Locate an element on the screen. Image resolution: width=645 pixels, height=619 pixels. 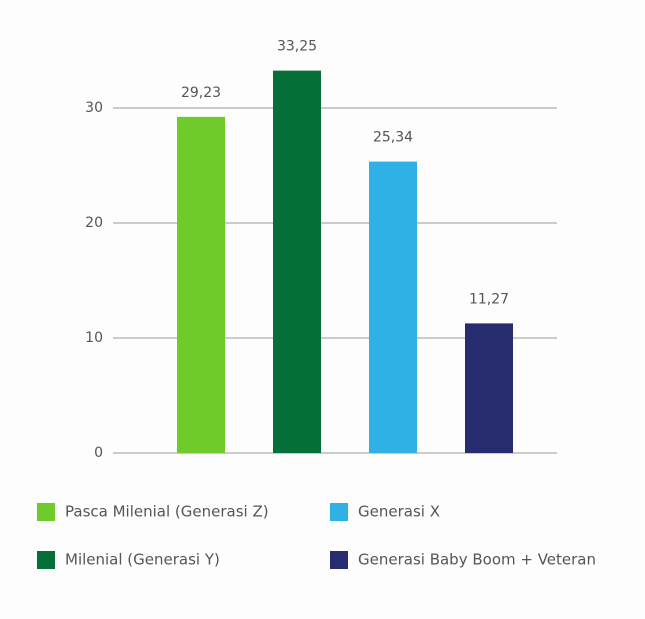
y-tick-label: 0 is located at coordinates (98, 453).